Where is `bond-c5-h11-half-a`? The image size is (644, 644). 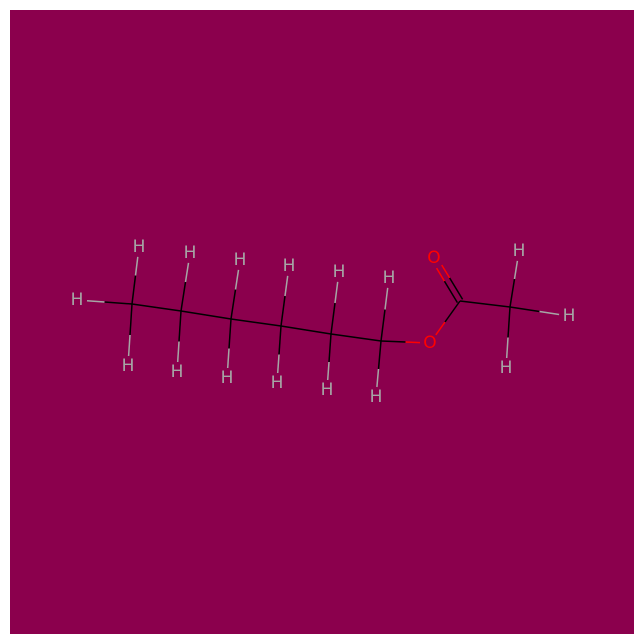
bond-c5-h11-half-a is located at coordinates (330, 348).